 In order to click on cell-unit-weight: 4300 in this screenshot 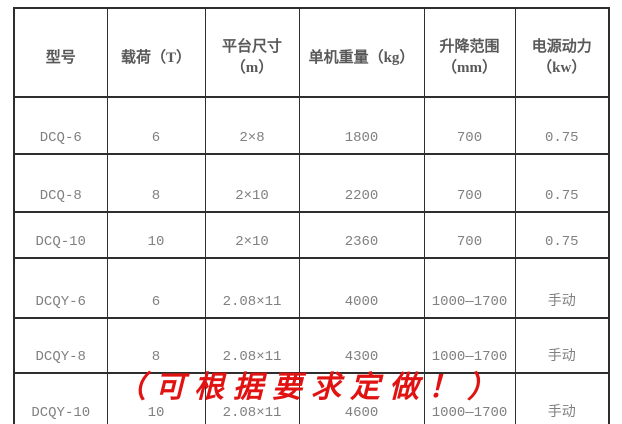, I will do `click(361, 345)`.